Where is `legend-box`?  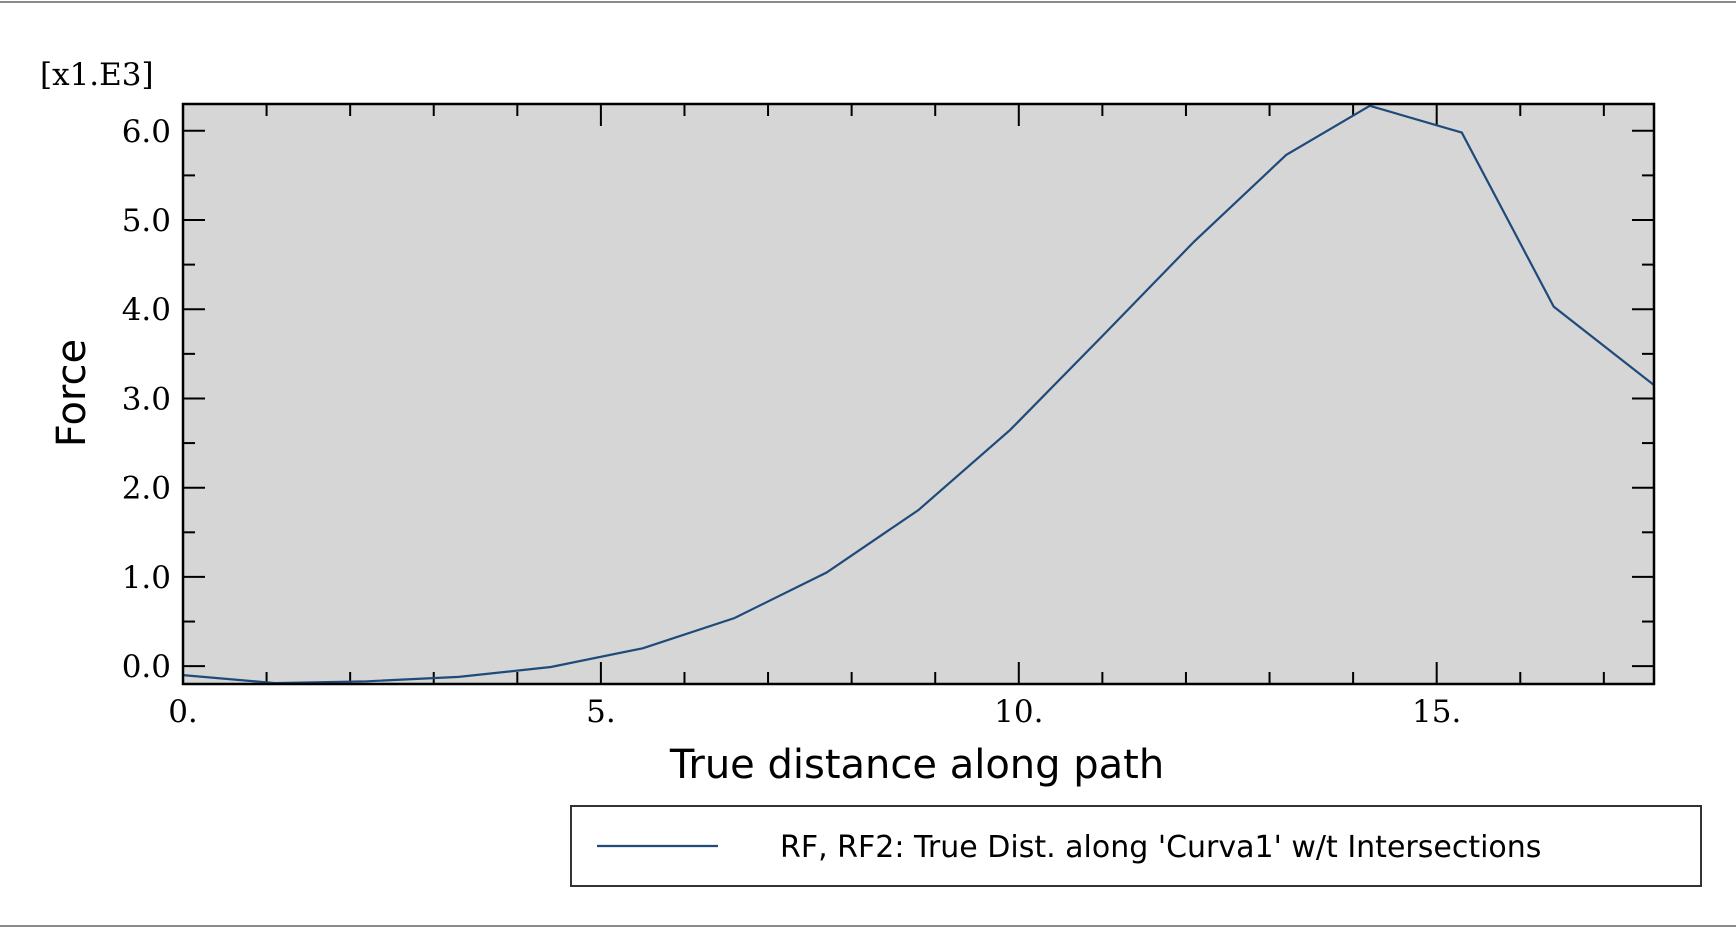
legend-box is located at coordinates (1136, 846).